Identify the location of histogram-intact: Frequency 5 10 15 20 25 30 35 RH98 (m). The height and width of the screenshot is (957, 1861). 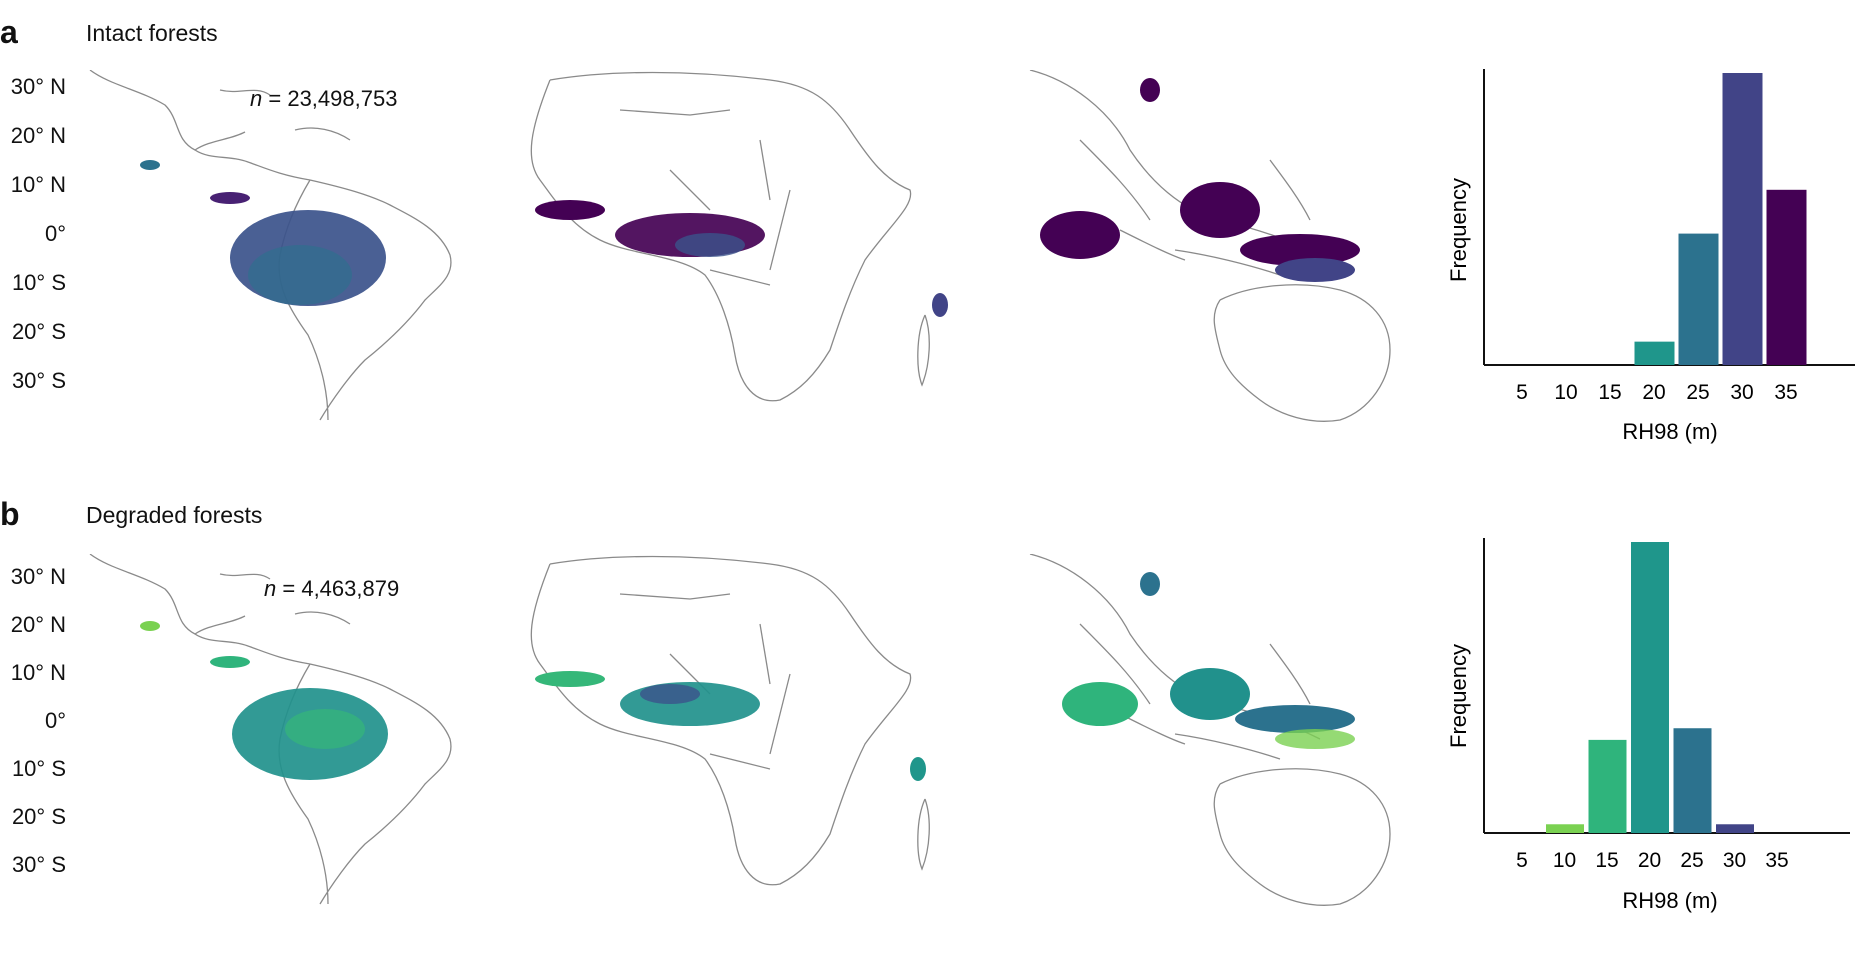
(1650, 256).